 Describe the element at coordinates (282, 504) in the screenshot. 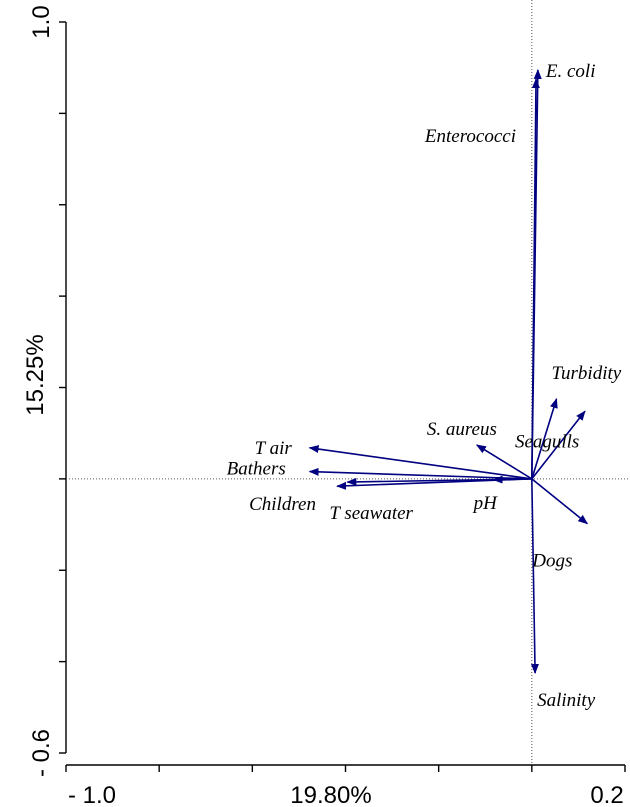

I see `vector-label-children: Children` at that location.